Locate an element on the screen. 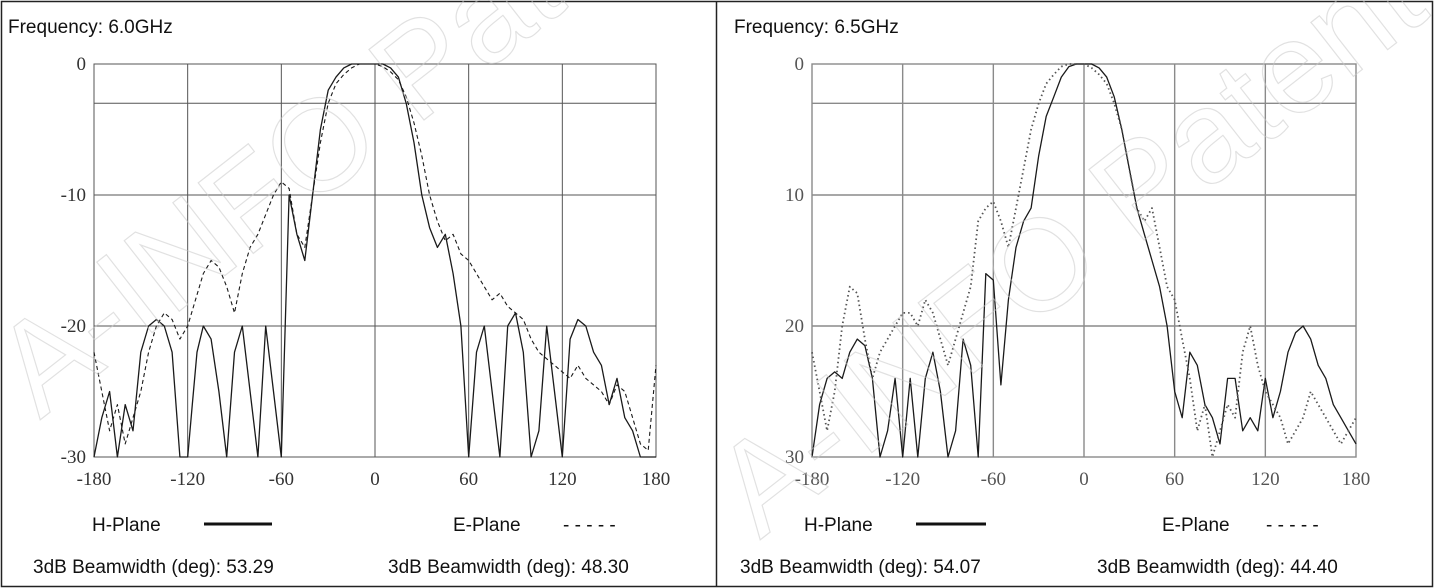  frequency-label: Frequency: 6.0GHz is located at coordinates (90, 27).